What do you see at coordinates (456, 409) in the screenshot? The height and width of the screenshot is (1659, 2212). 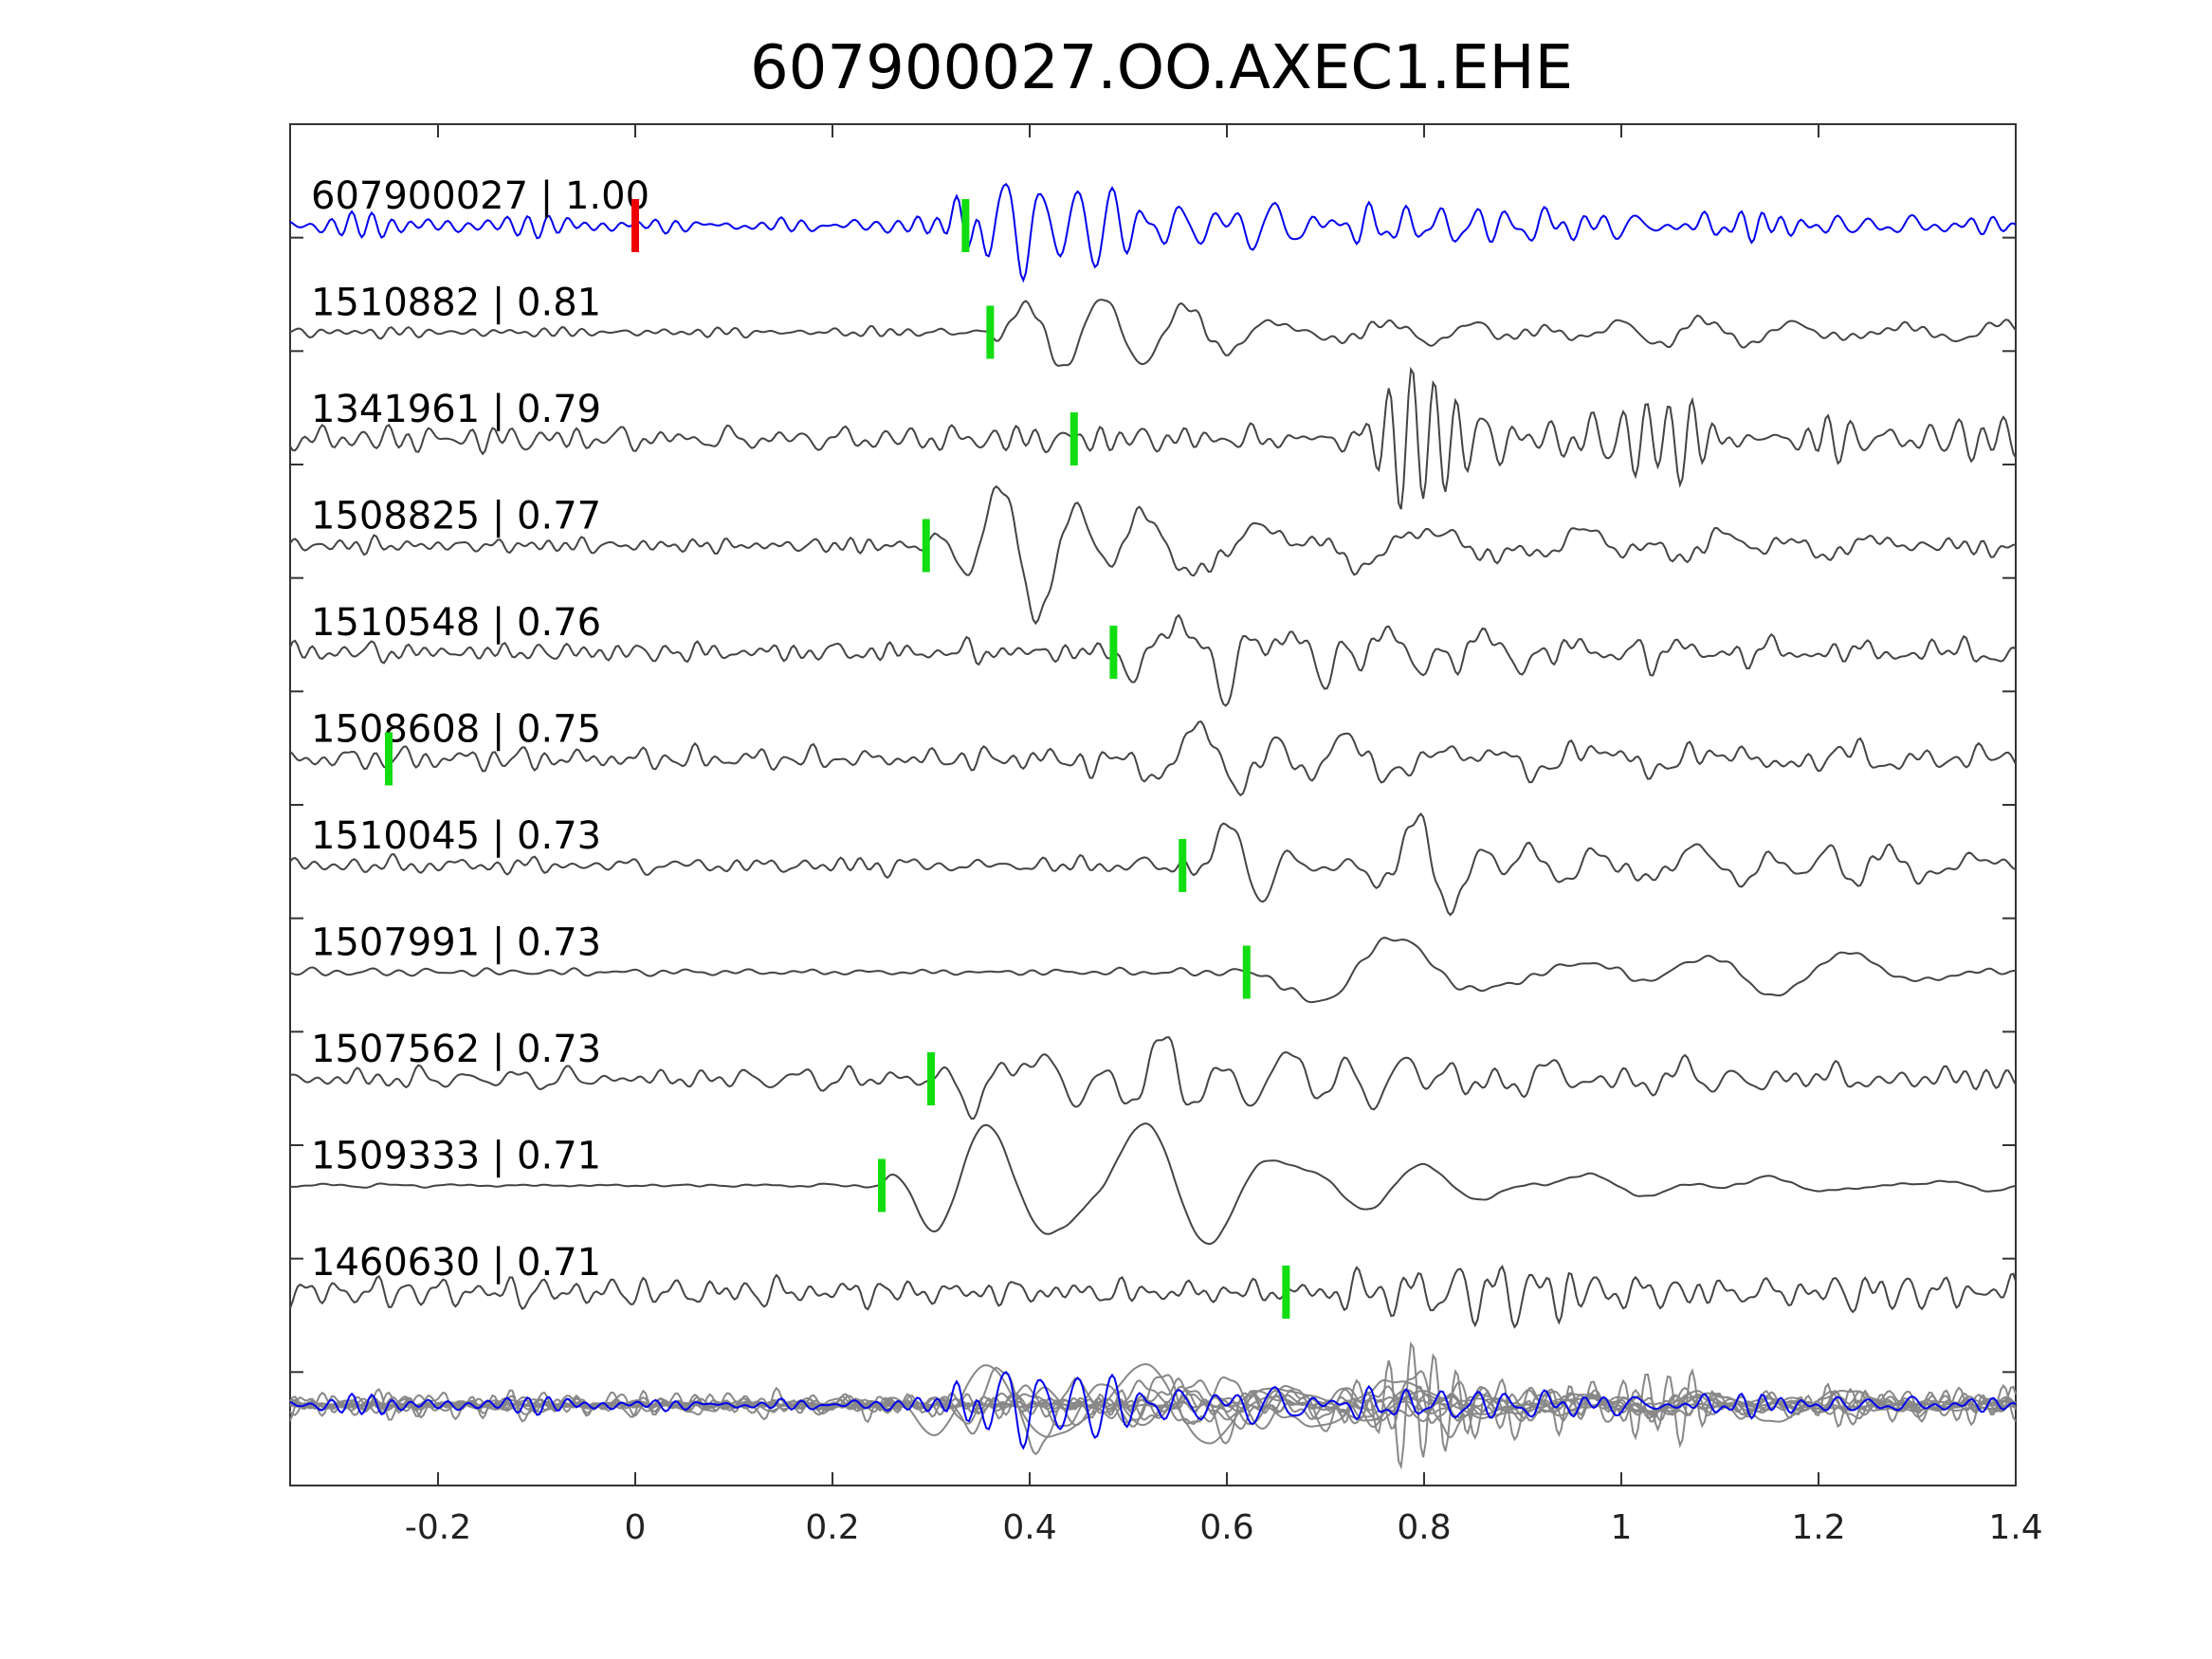 I see `trace-label-2: 1341961 | 0.79` at bounding box center [456, 409].